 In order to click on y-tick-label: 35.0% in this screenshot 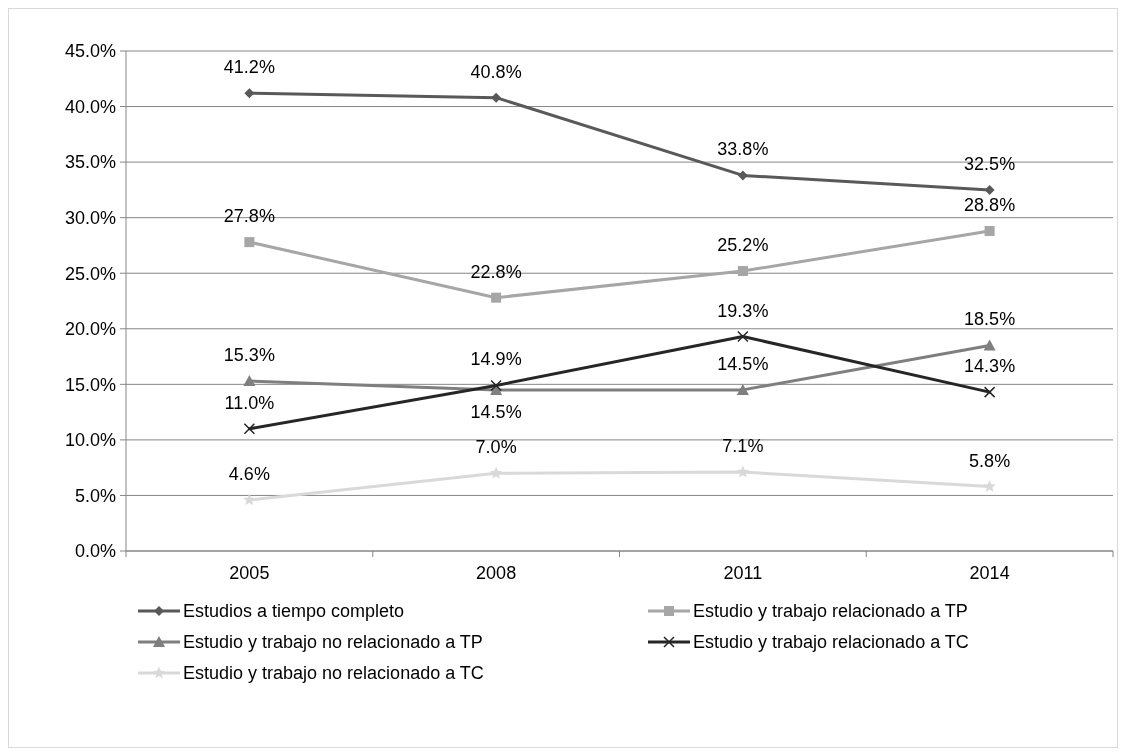, I will do `click(90, 162)`.